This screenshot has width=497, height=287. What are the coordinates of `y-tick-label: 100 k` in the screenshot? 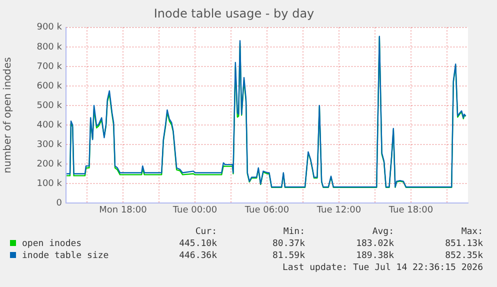 It's located at (49, 183).